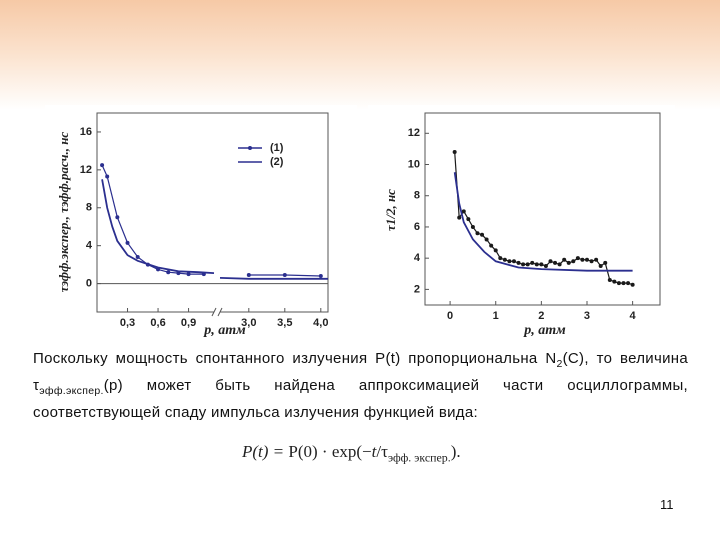 This screenshot has height=540, width=720. I want to click on y-axis-label: τэфф.экспер., τэфф.расч., нс, so click(63, 212).